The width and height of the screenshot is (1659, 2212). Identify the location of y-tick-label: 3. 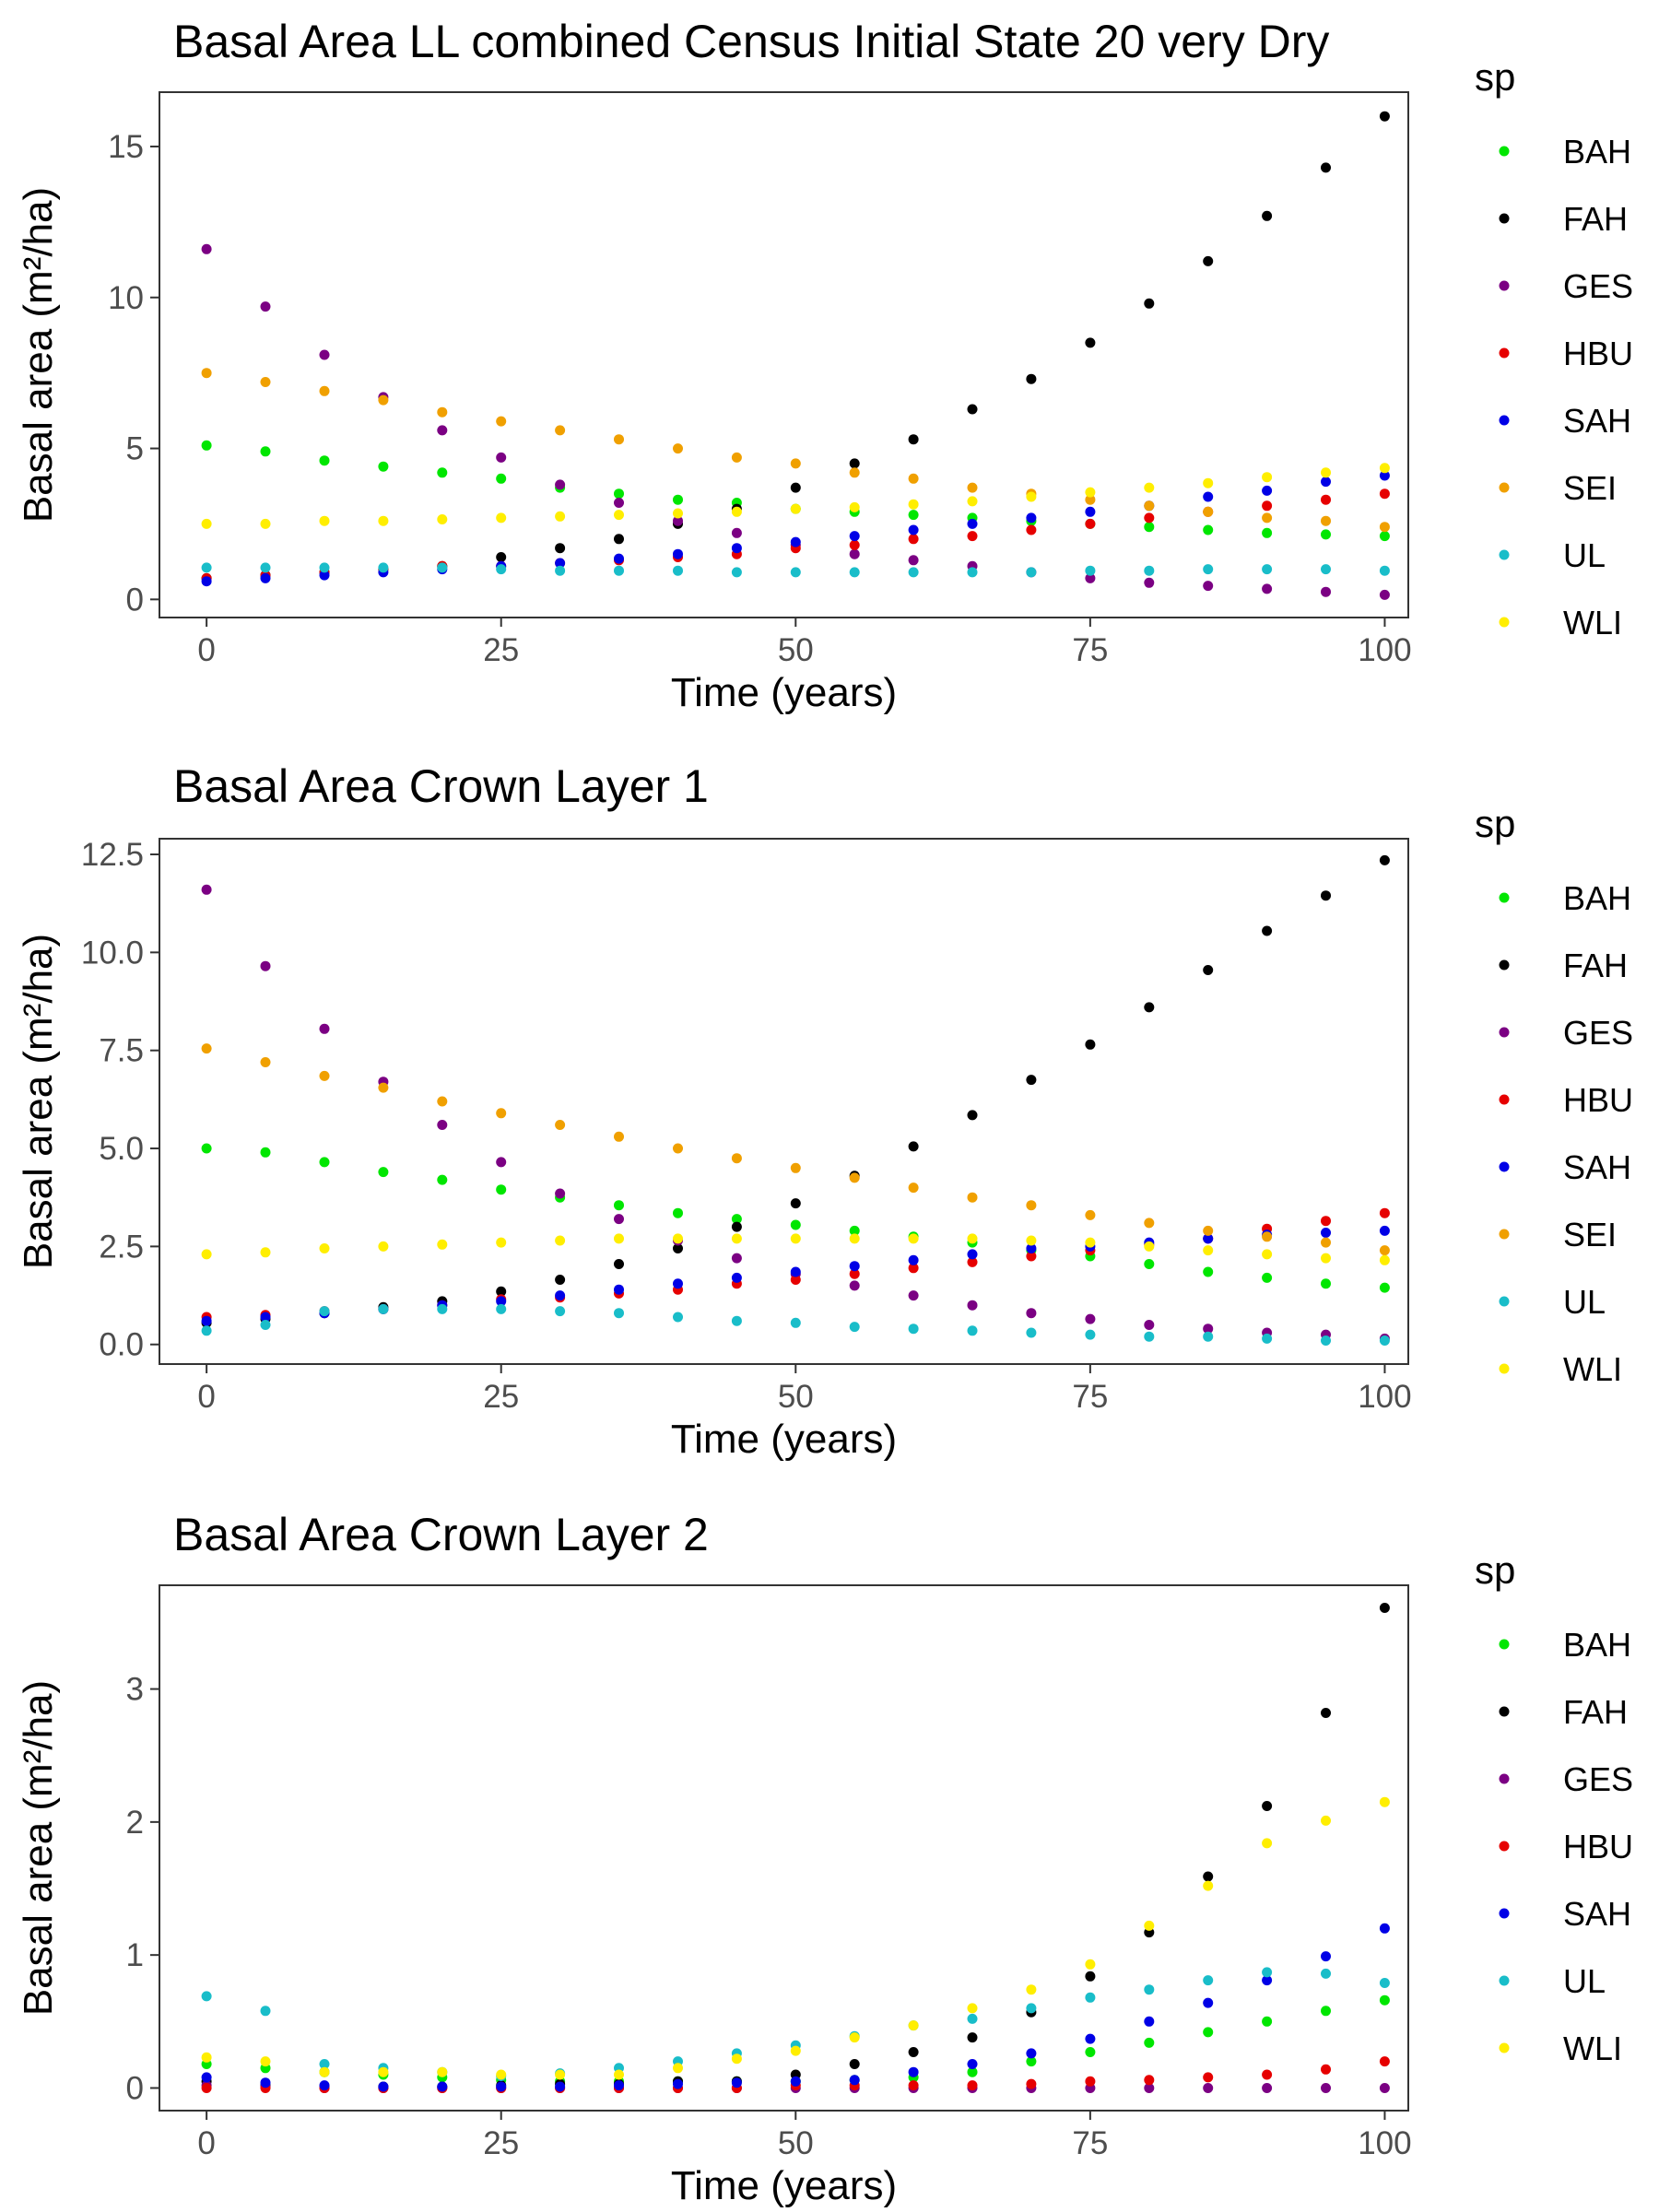
(135, 1690).